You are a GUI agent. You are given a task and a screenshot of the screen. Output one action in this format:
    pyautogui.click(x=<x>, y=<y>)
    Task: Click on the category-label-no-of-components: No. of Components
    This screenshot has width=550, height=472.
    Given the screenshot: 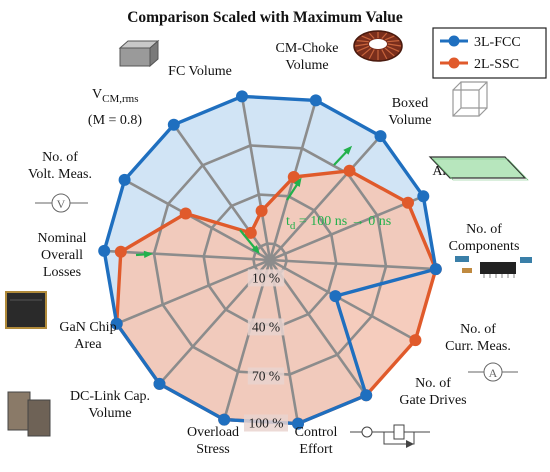 What is the action you would take?
    pyautogui.click(x=484, y=238)
    